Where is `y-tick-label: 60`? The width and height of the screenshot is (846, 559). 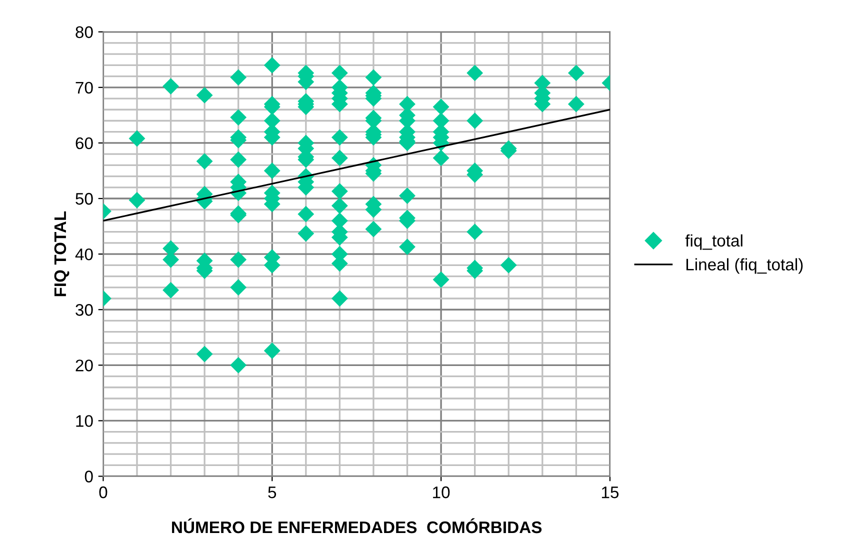 y-tick-label: 60 is located at coordinates (84, 143).